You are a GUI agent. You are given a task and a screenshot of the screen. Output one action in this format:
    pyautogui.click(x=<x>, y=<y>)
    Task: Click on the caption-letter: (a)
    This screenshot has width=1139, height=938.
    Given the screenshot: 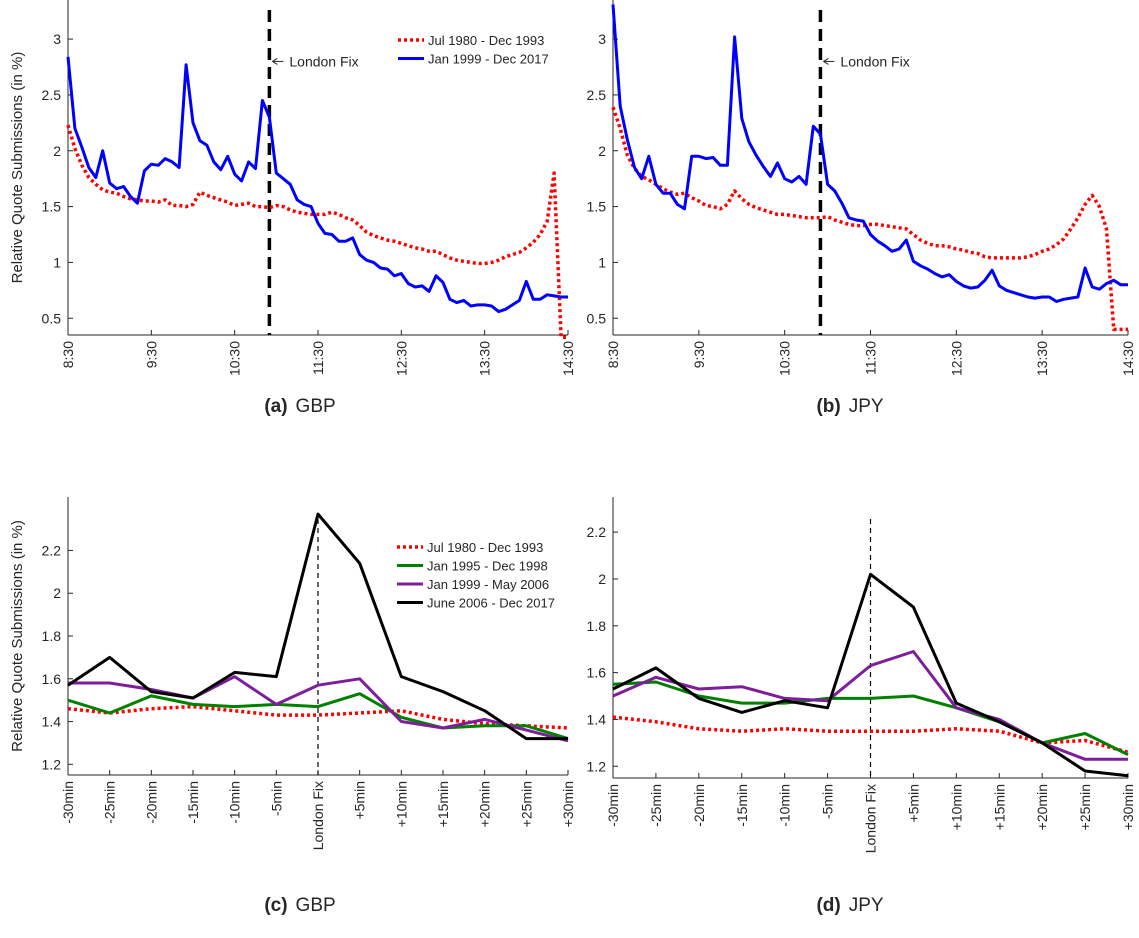 What is the action you would take?
    pyautogui.click(x=275, y=406)
    